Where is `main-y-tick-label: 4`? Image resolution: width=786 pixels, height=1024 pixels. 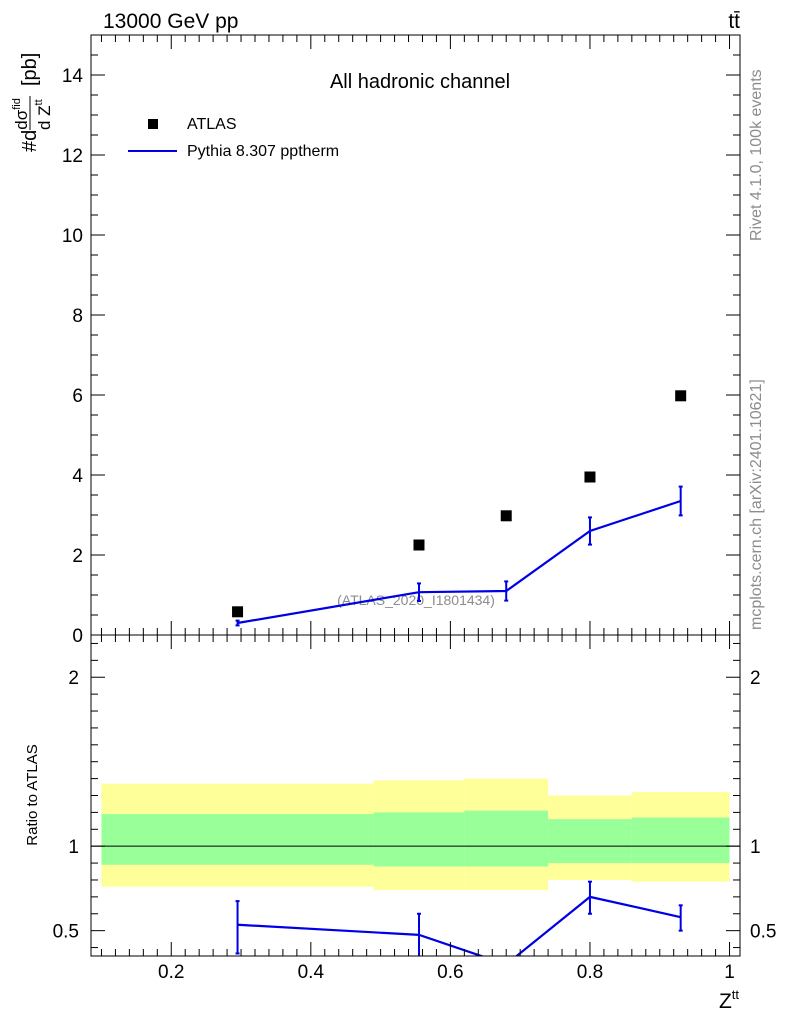
main-y-tick-label: 4 is located at coordinates (77, 476).